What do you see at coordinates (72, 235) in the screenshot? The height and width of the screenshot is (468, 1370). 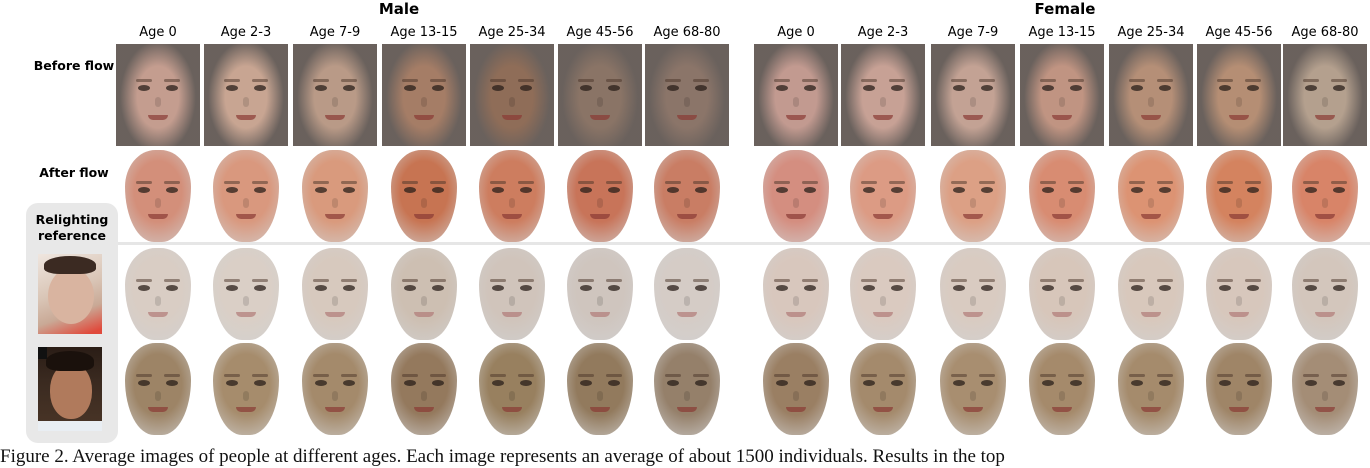 I see `relighting-label-line2: reference` at bounding box center [72, 235].